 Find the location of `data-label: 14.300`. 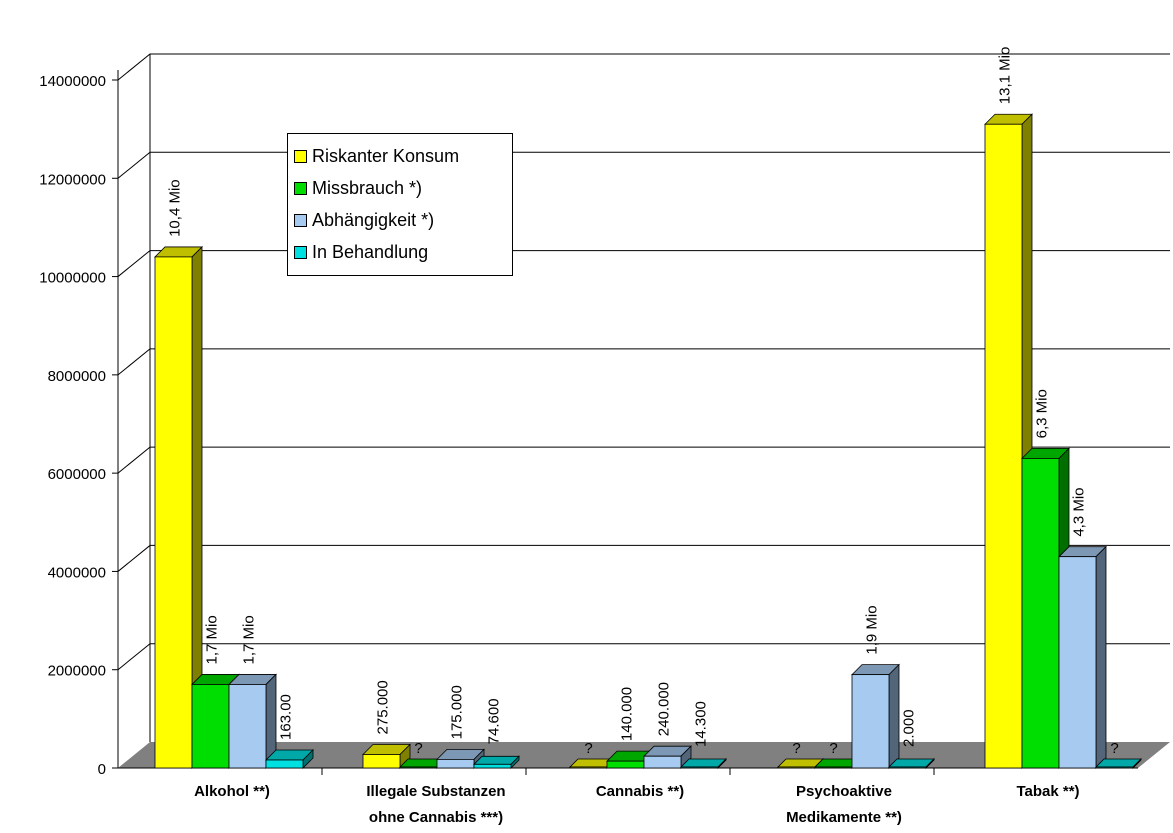

data-label: 14.300 is located at coordinates (701, 724).